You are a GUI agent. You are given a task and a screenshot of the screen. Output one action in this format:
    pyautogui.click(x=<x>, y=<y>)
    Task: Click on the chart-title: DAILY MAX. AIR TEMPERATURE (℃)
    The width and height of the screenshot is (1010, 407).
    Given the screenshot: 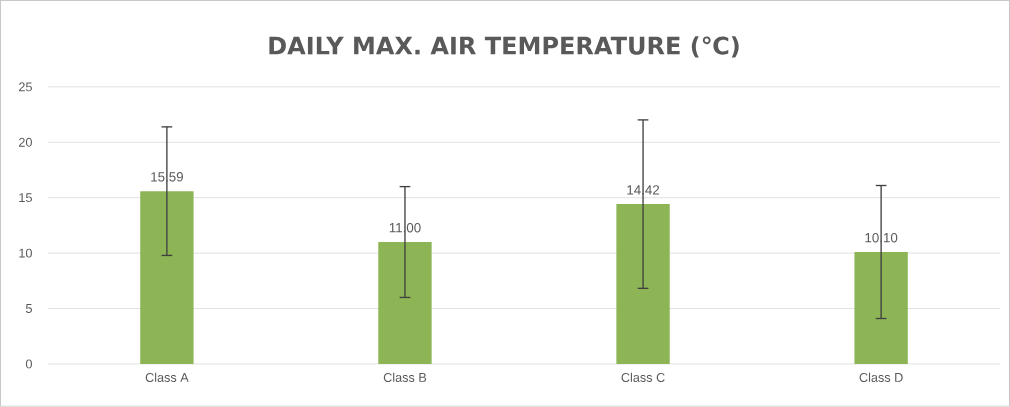 What is the action you would take?
    pyautogui.click(x=504, y=47)
    